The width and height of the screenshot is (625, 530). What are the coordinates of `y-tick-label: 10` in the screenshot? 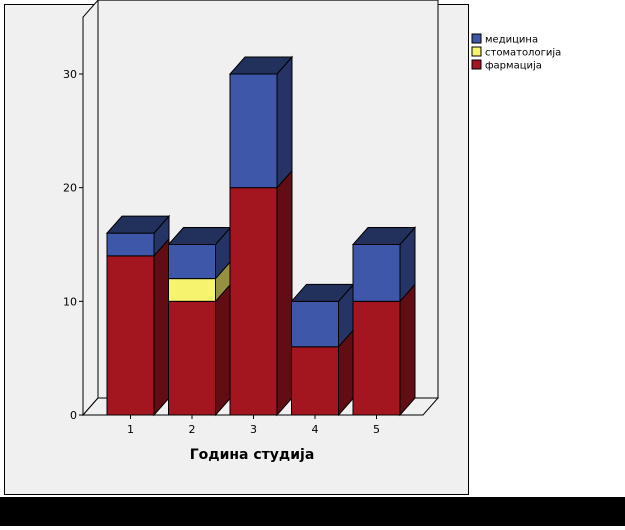 It's located at (70, 301).